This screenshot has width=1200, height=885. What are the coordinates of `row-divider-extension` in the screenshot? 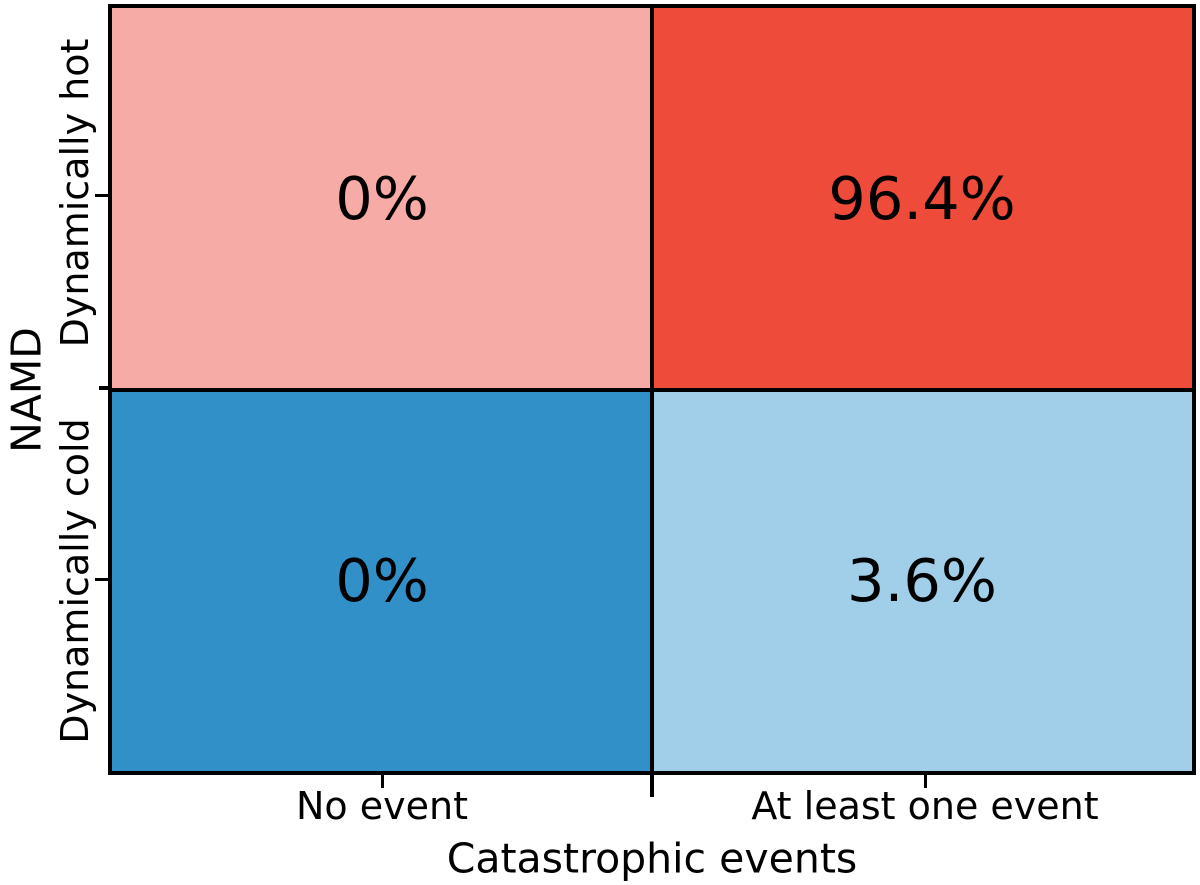 It's located at (103, 388).